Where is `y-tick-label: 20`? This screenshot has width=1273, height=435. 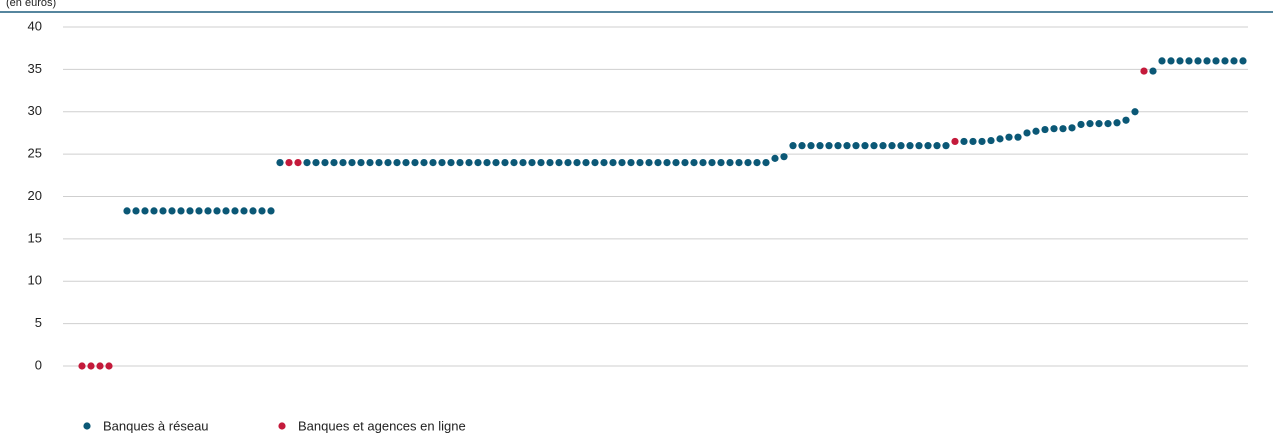 y-tick-label: 20 is located at coordinates (35, 195).